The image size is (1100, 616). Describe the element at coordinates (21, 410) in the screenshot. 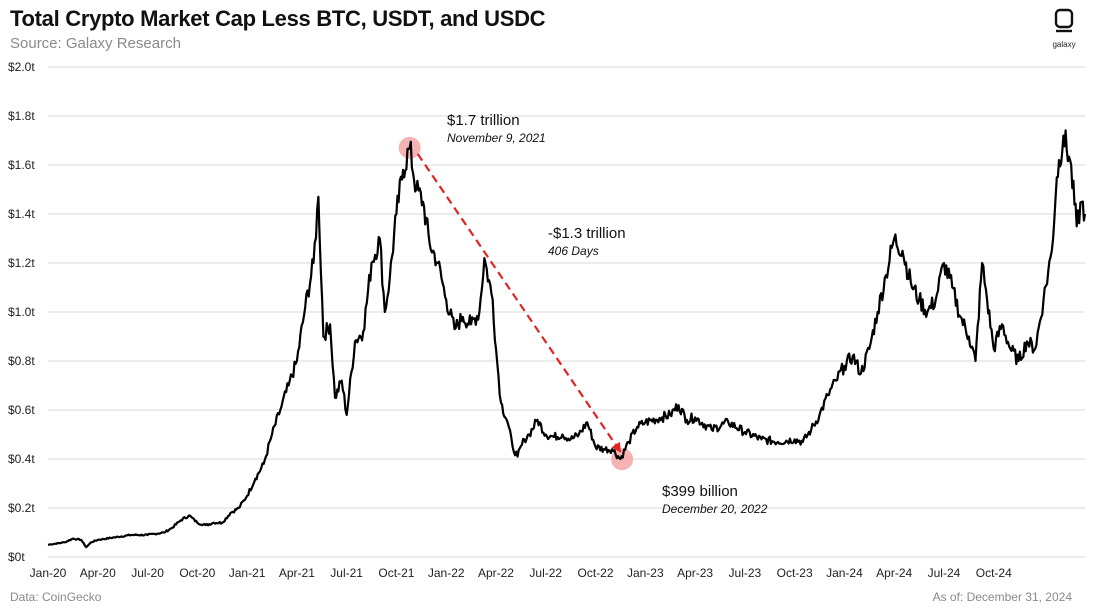

I see `y-tick-label: $0.6t` at that location.